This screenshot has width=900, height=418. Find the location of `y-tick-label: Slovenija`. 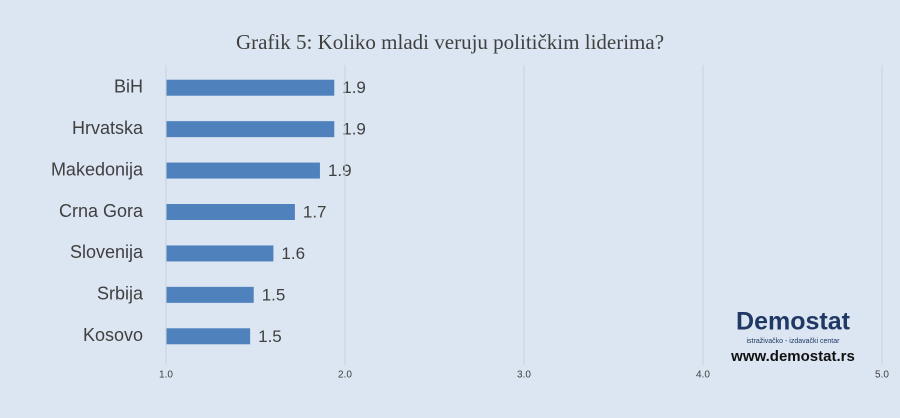

y-tick-label: Slovenija is located at coordinates (107, 252).